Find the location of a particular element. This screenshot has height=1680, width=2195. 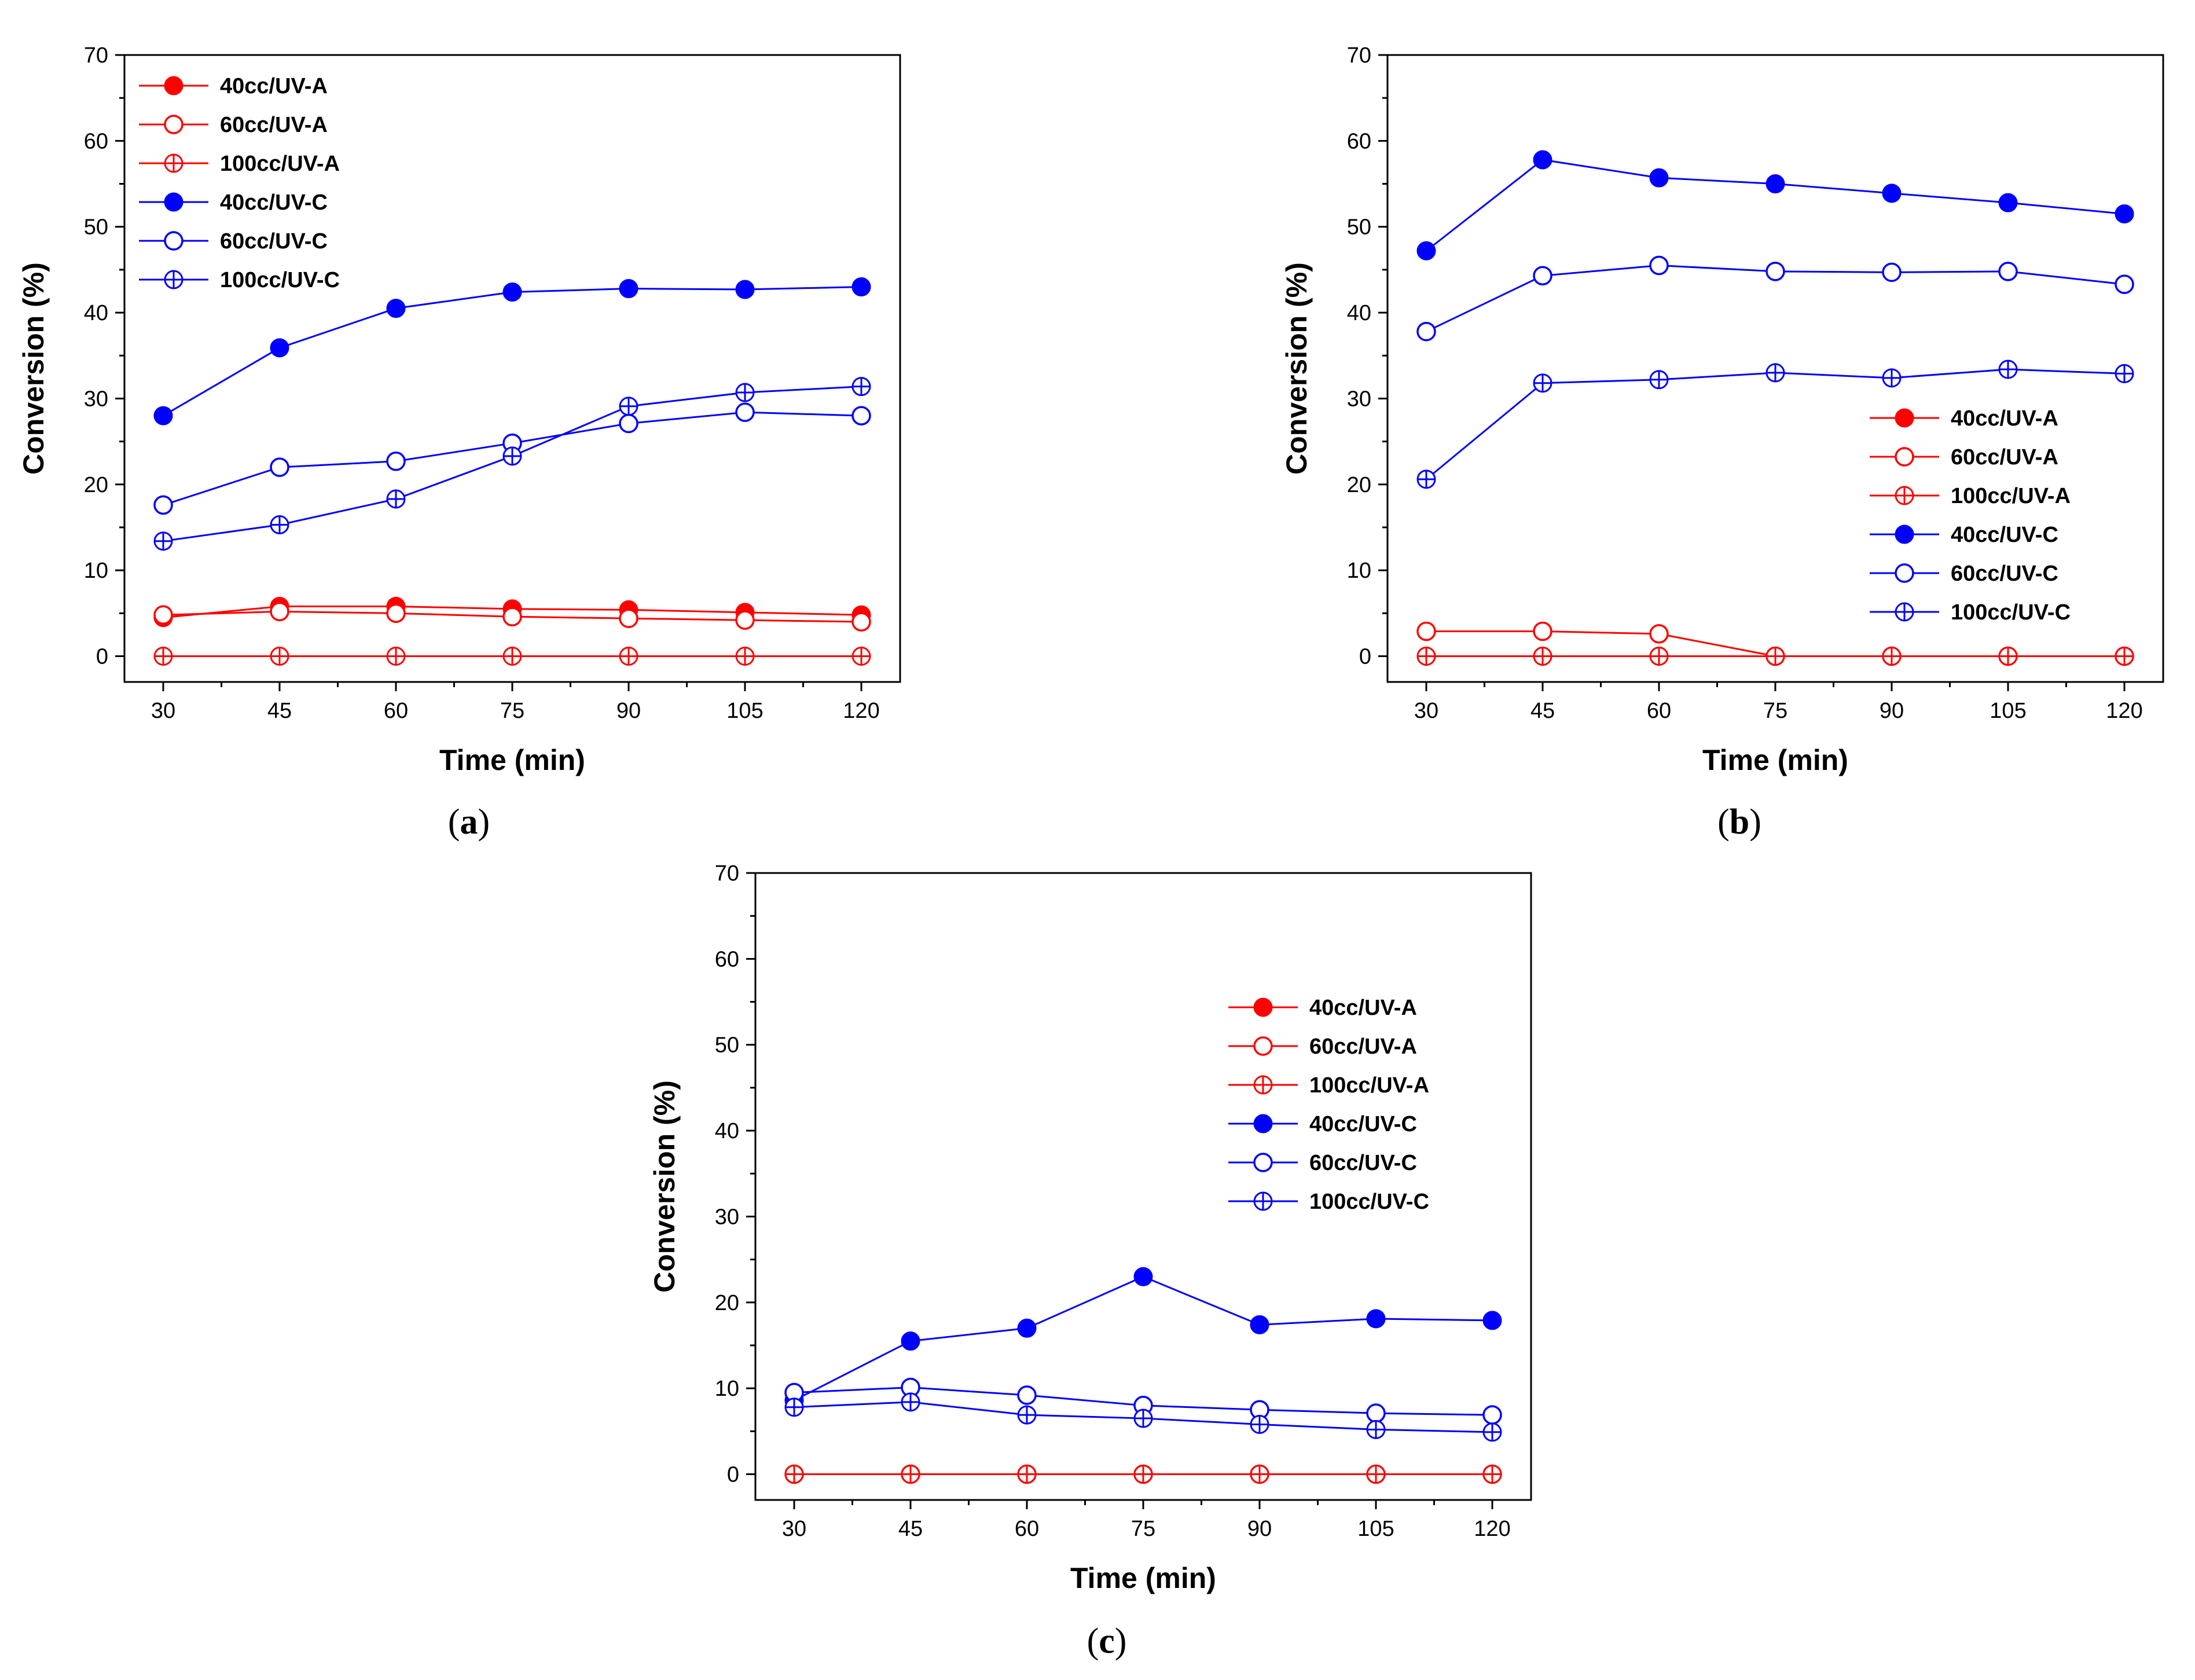

legend-label: 60cc/UV-C is located at coordinates (2004, 574).